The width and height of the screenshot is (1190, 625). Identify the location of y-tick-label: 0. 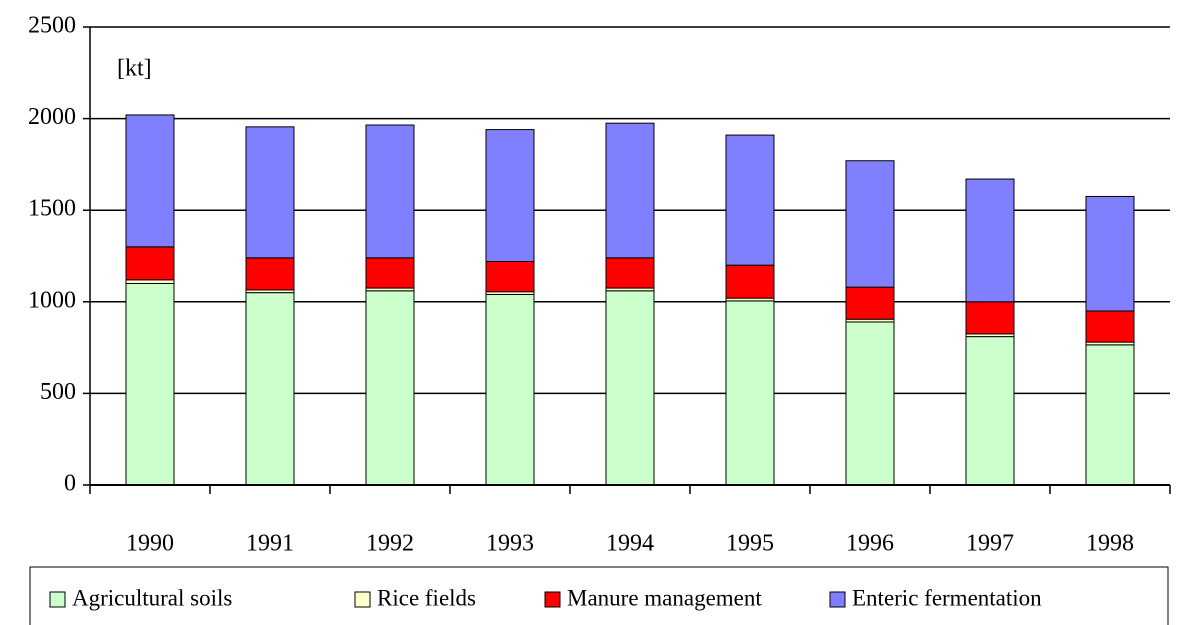
(70, 484).